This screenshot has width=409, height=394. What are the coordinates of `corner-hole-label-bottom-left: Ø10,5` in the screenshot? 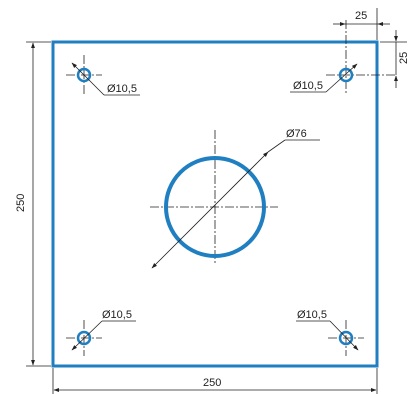 It's located at (117, 315).